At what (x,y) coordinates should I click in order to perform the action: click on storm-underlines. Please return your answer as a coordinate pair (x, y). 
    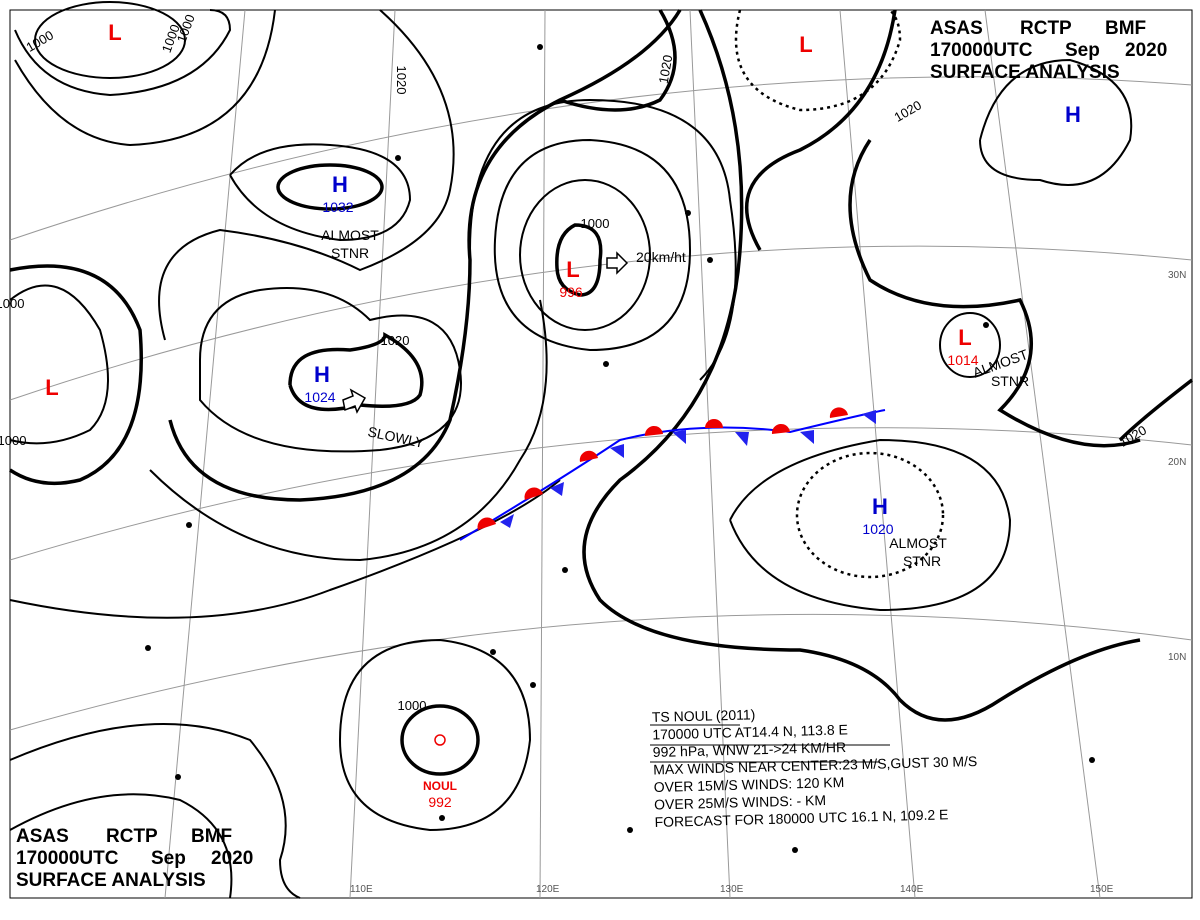
    Looking at the image, I should click on (770, 743).